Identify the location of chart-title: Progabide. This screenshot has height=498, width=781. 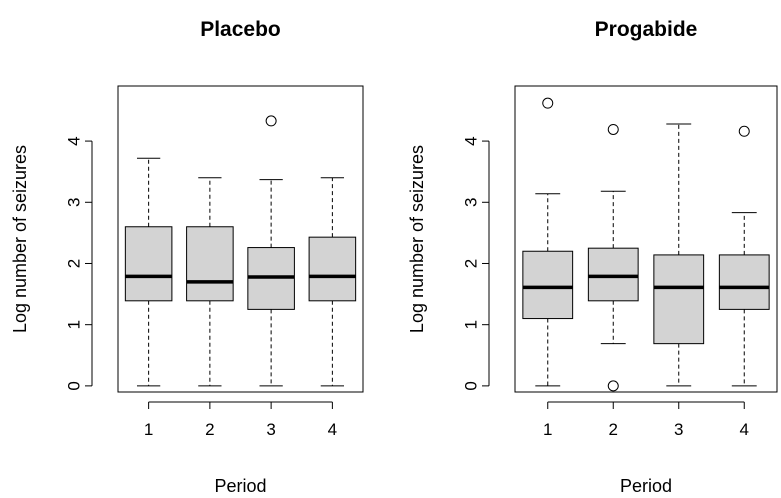
(646, 29).